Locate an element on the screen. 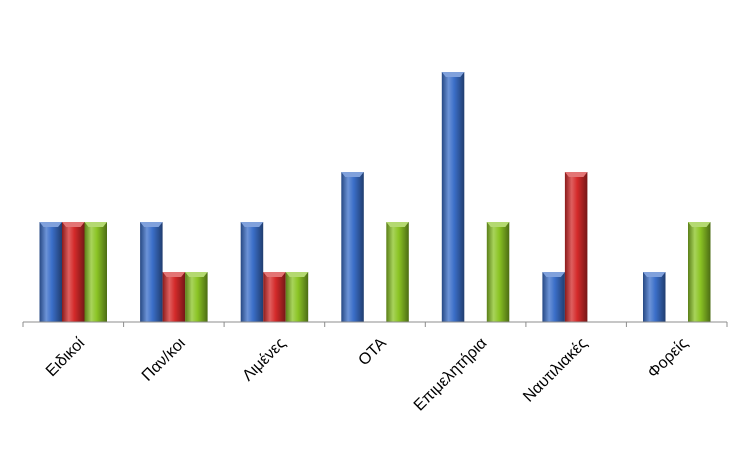 The height and width of the screenshot is (450, 750). x-tick-label: Επιμελητήρια is located at coordinates (451, 375).